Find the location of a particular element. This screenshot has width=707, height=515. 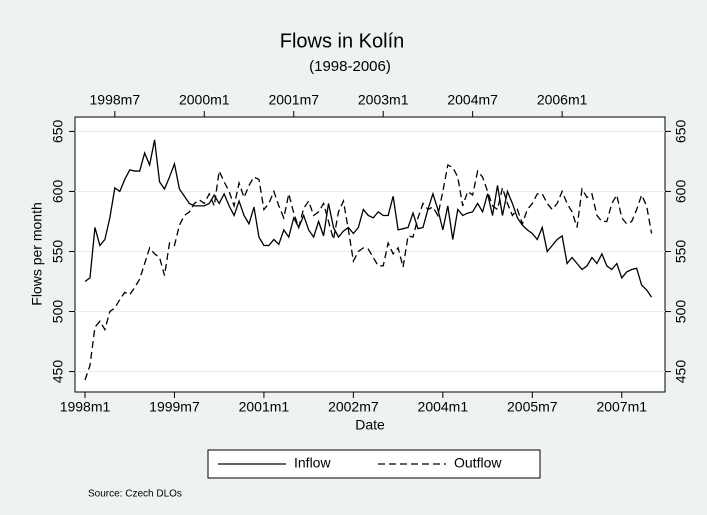

x2-tick-label: 2000m1 is located at coordinates (204, 100).